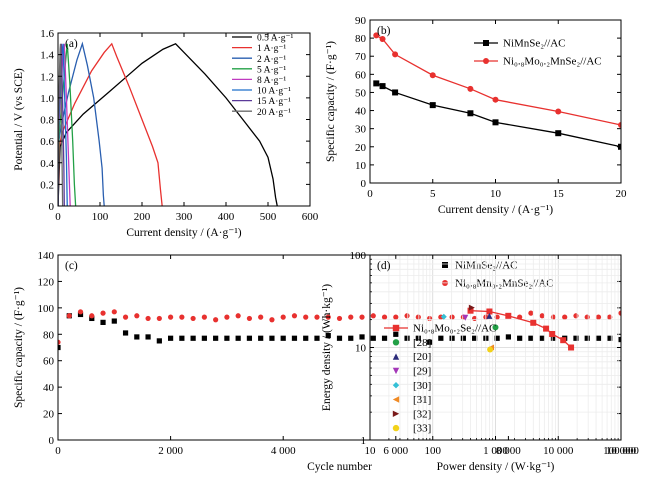  Describe the element at coordinates (364, 441) in the screenshot. I see `y-tick-label: 1` at that location.